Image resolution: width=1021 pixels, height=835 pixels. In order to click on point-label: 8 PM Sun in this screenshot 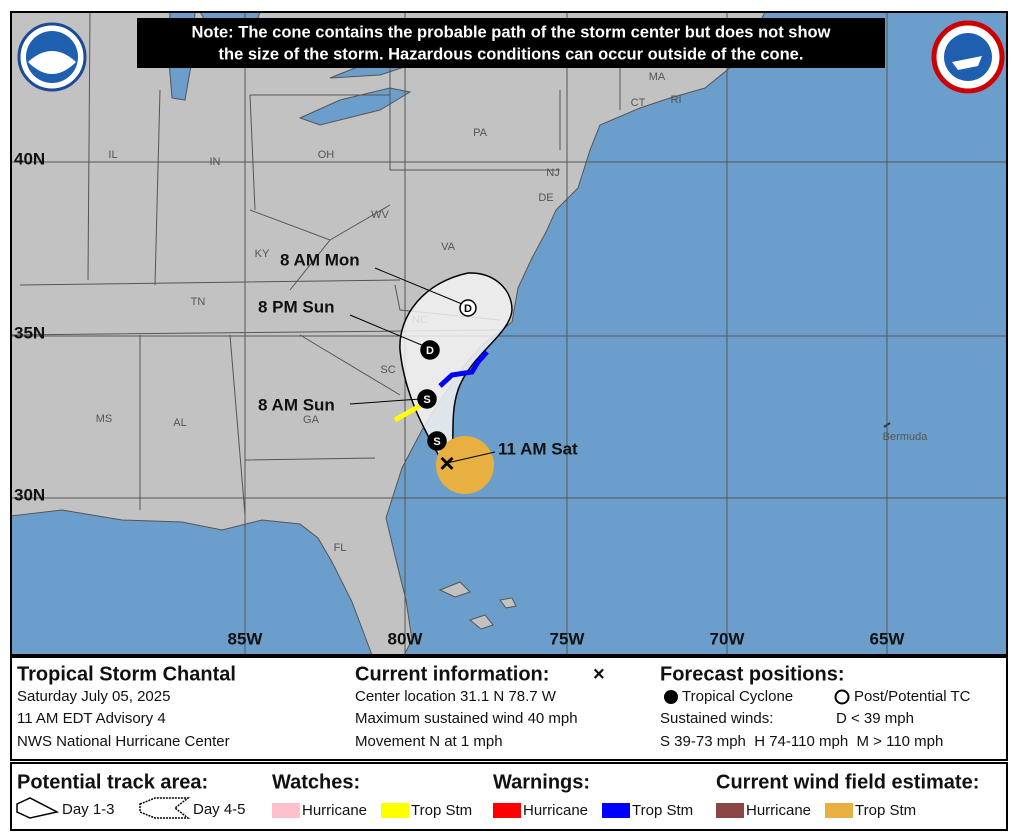, I will do `click(296, 306)`.